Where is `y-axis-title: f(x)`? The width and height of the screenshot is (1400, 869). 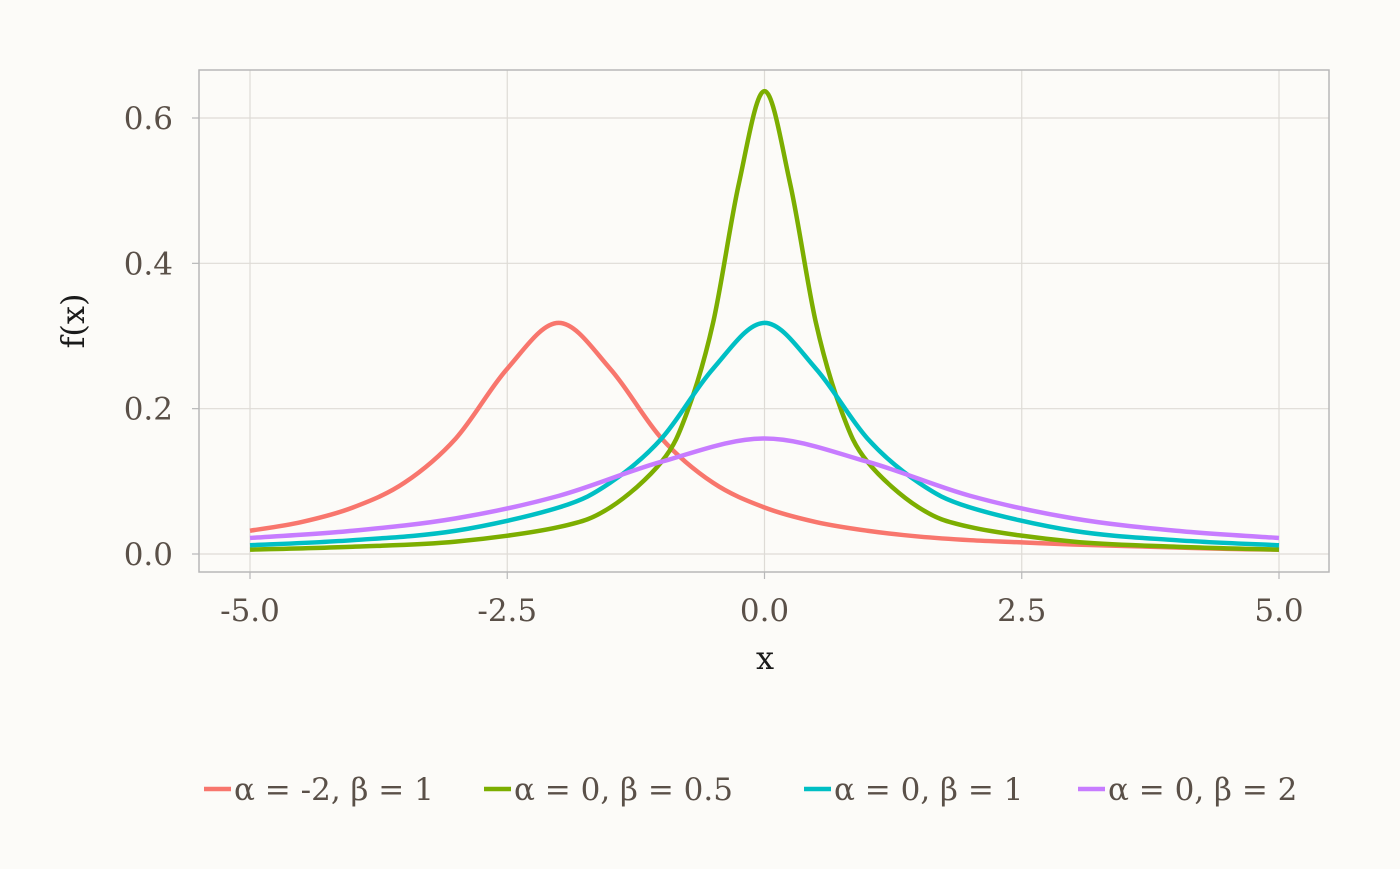
y-axis-title: f(x) is located at coordinates (73, 321).